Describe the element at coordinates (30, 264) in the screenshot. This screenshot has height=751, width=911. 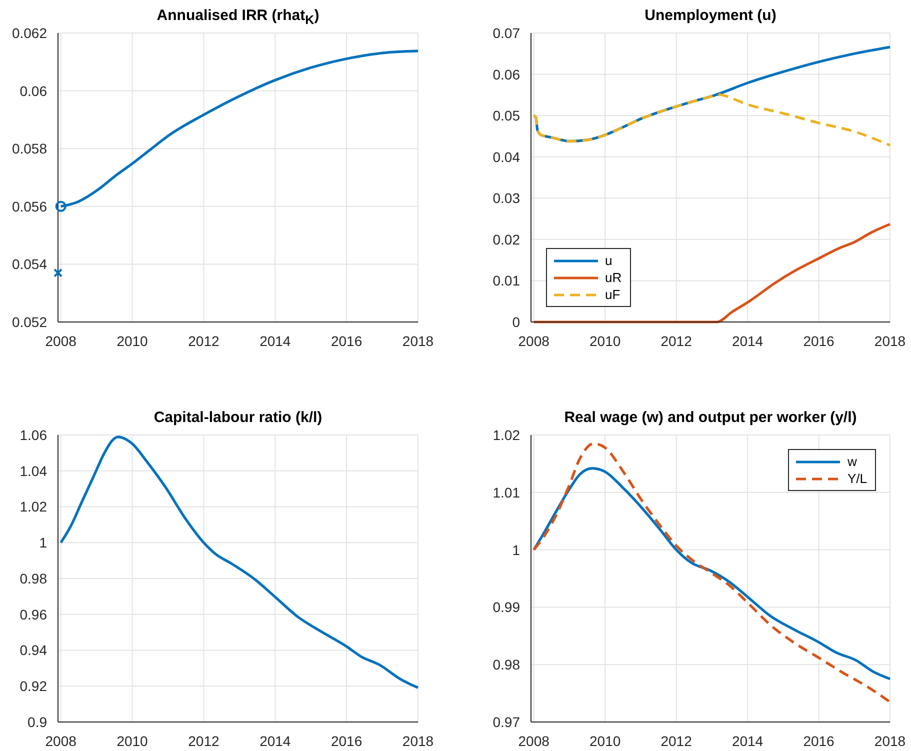
I see `y-tick-label: 0.054` at that location.